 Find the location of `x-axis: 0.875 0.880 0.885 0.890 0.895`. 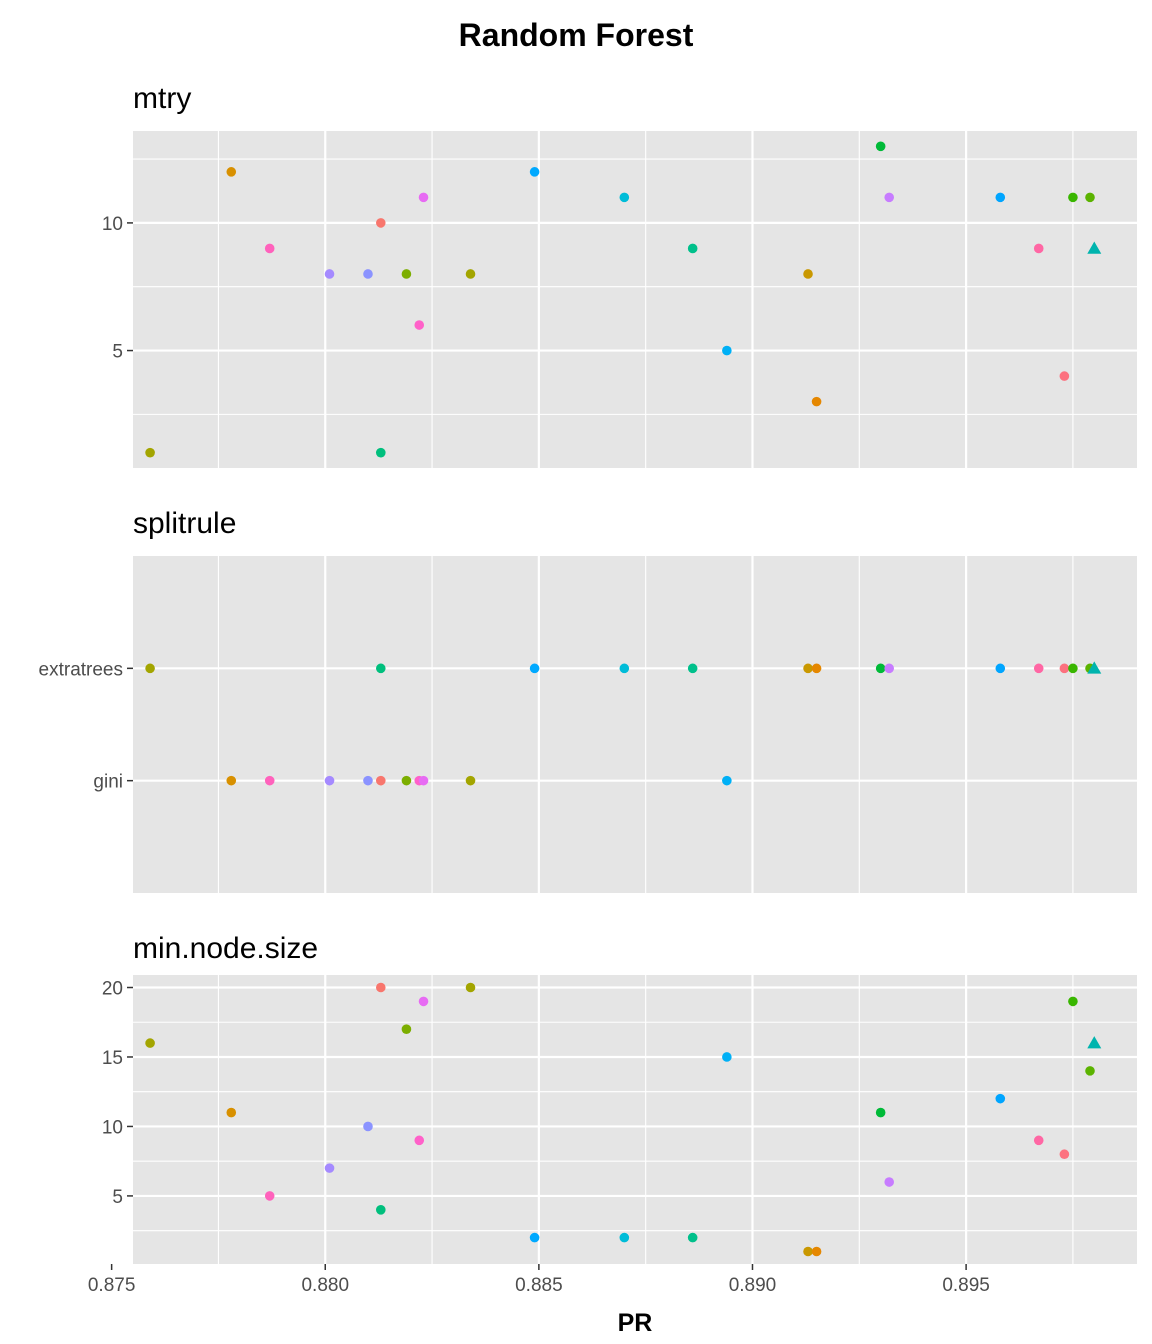

x-axis: 0.875 0.880 0.885 0.890 0.895 is located at coordinates (539, 1280).